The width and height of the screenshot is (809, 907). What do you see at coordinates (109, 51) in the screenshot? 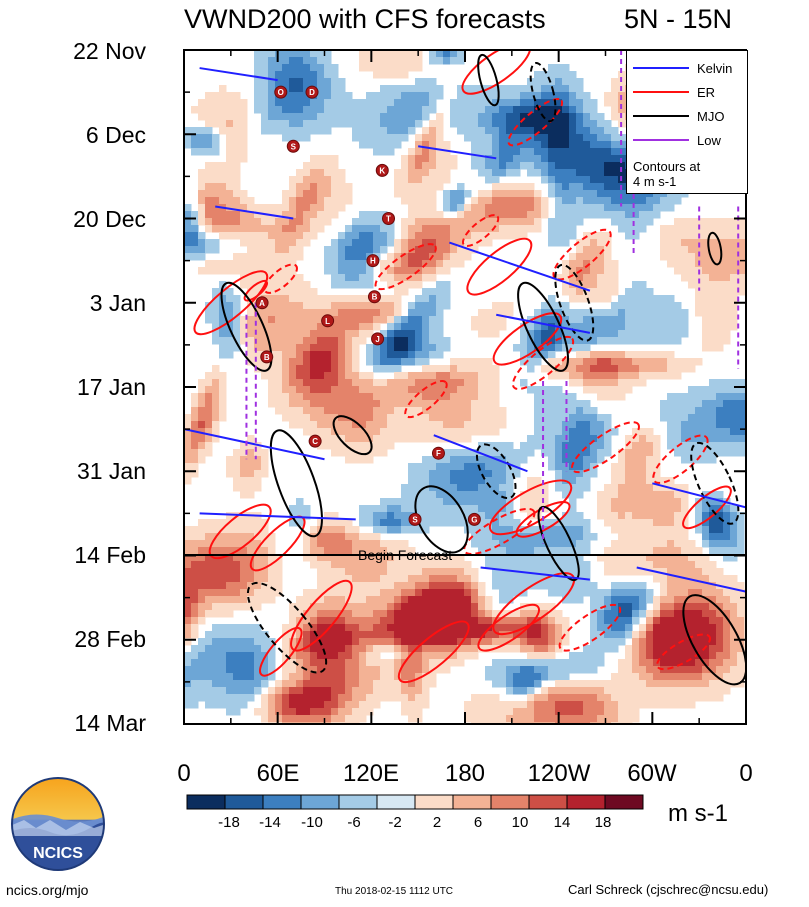
I see `y-tick-label: 22 Nov` at bounding box center [109, 51].